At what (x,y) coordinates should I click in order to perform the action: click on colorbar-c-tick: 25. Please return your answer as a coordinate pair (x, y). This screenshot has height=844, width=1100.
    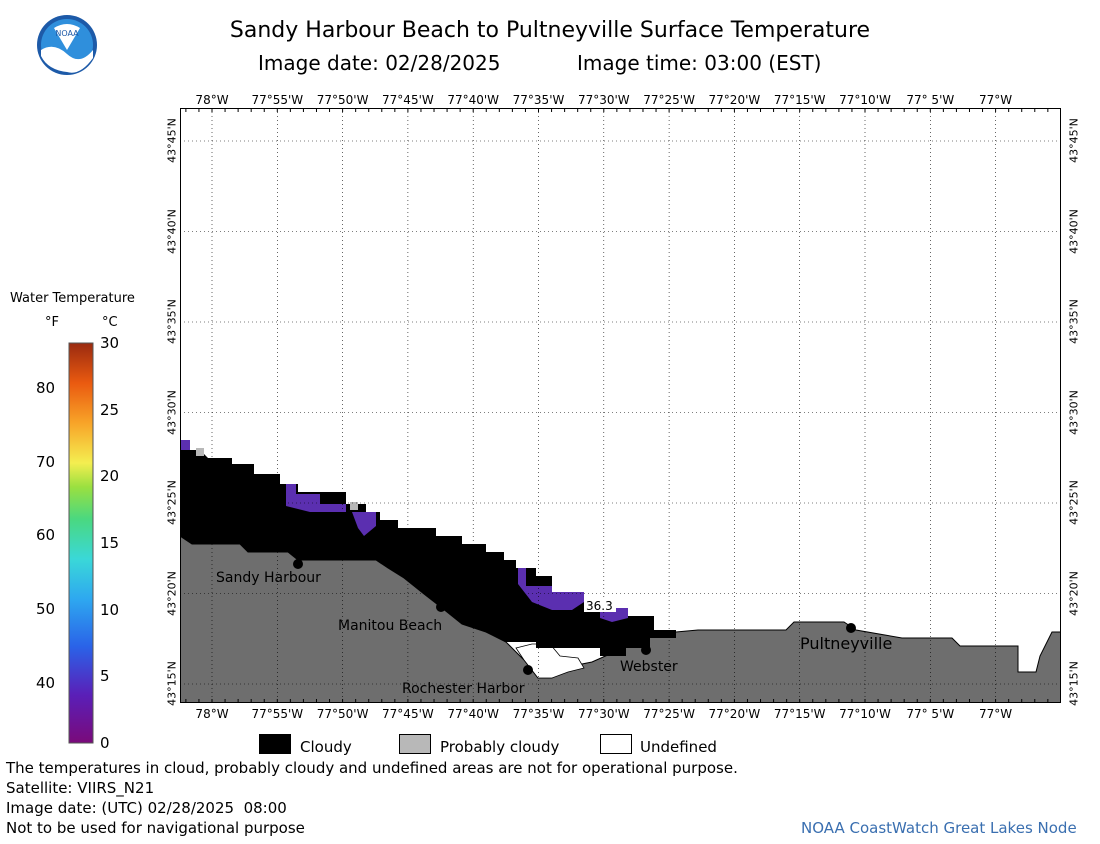
    Looking at the image, I should click on (110, 409).